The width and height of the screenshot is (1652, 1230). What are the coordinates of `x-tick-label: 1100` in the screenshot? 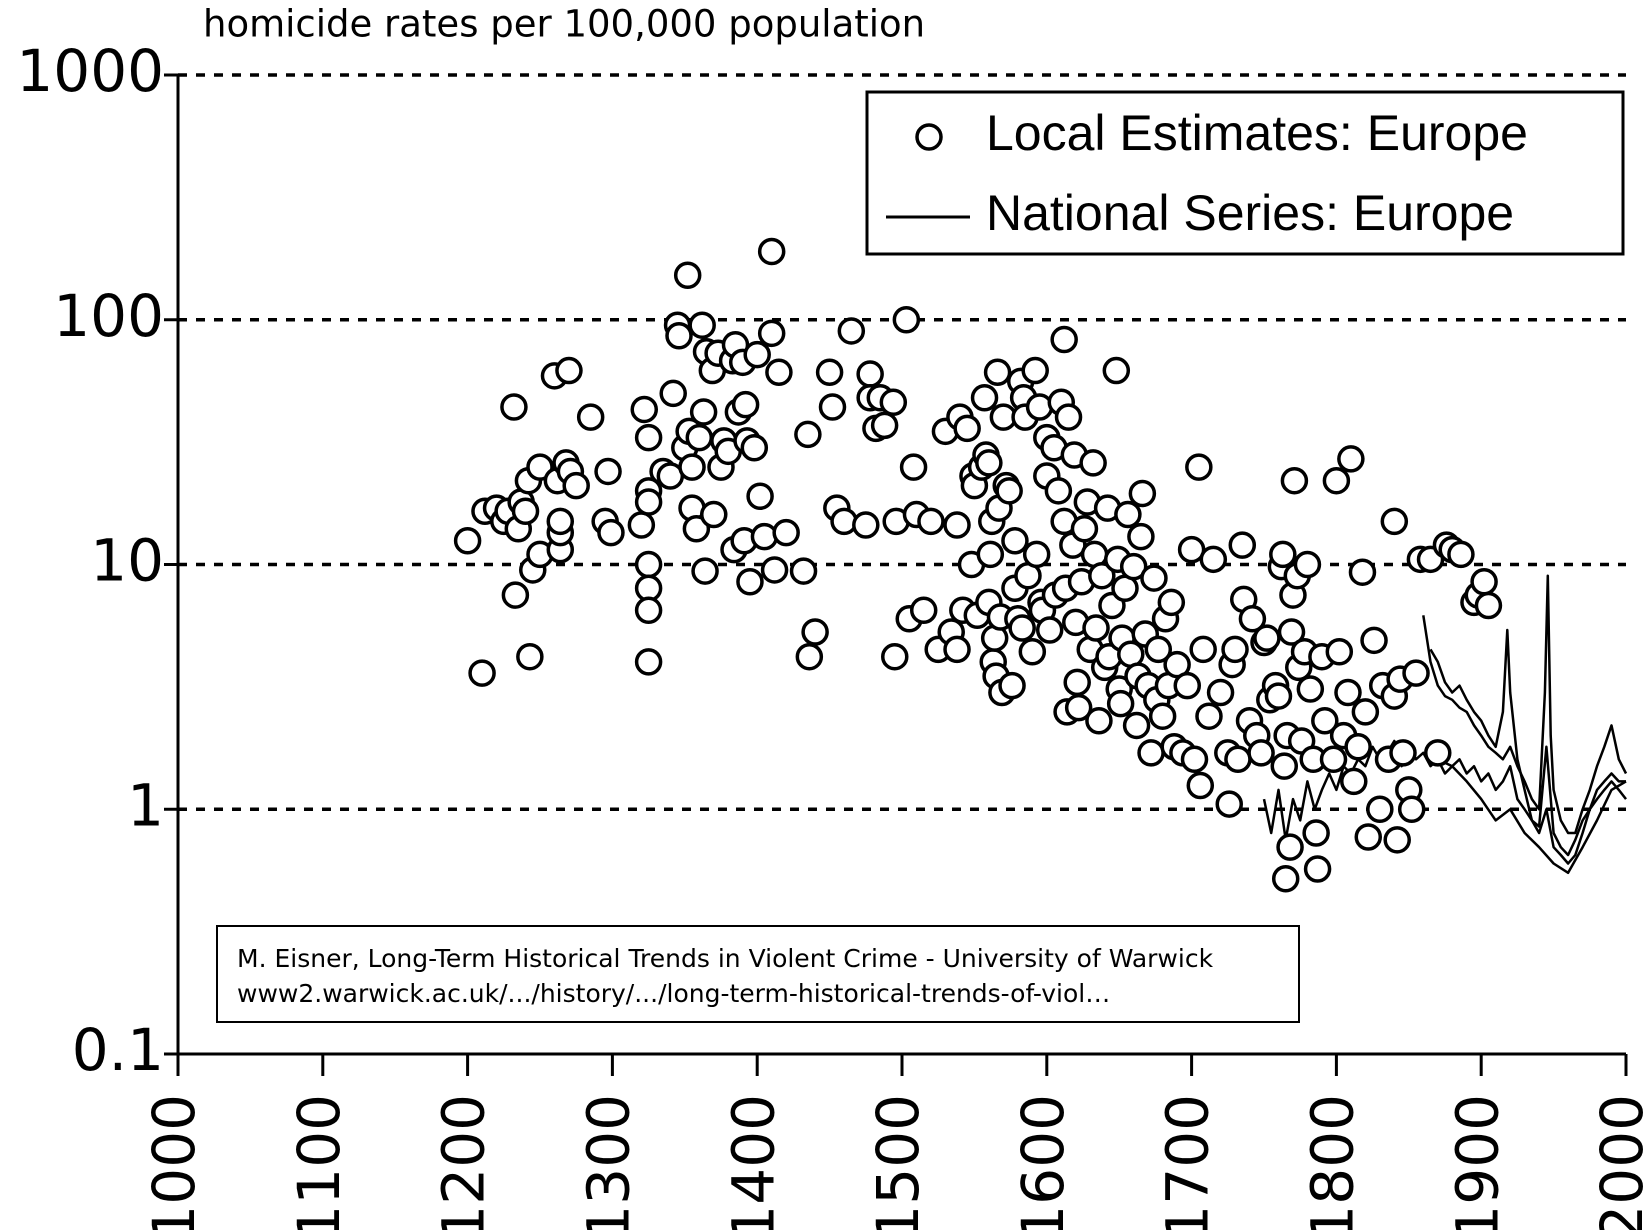 It's located at (319, 1162).